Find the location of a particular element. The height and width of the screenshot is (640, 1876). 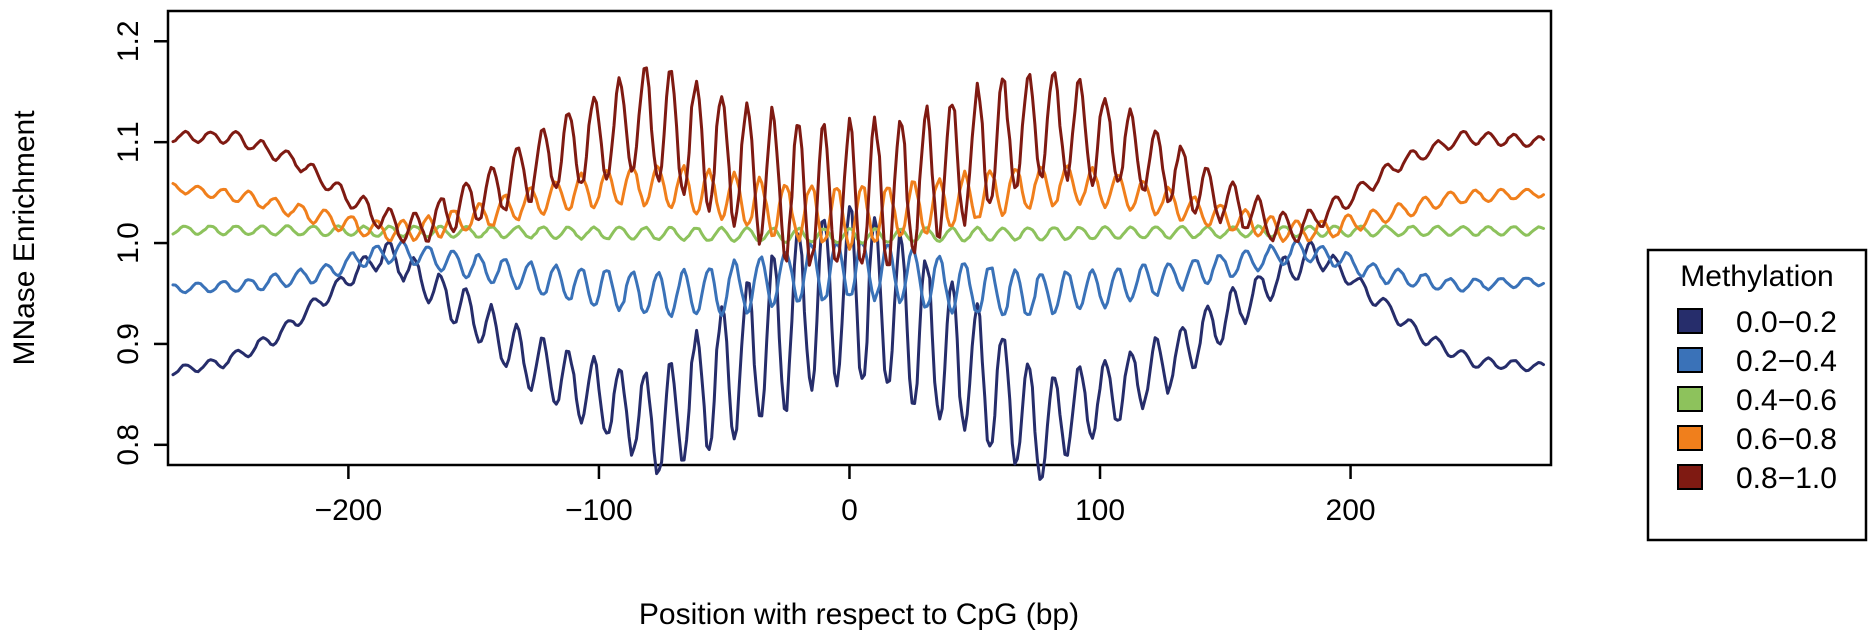

x-tick-label: 200 is located at coordinates (1351, 510).